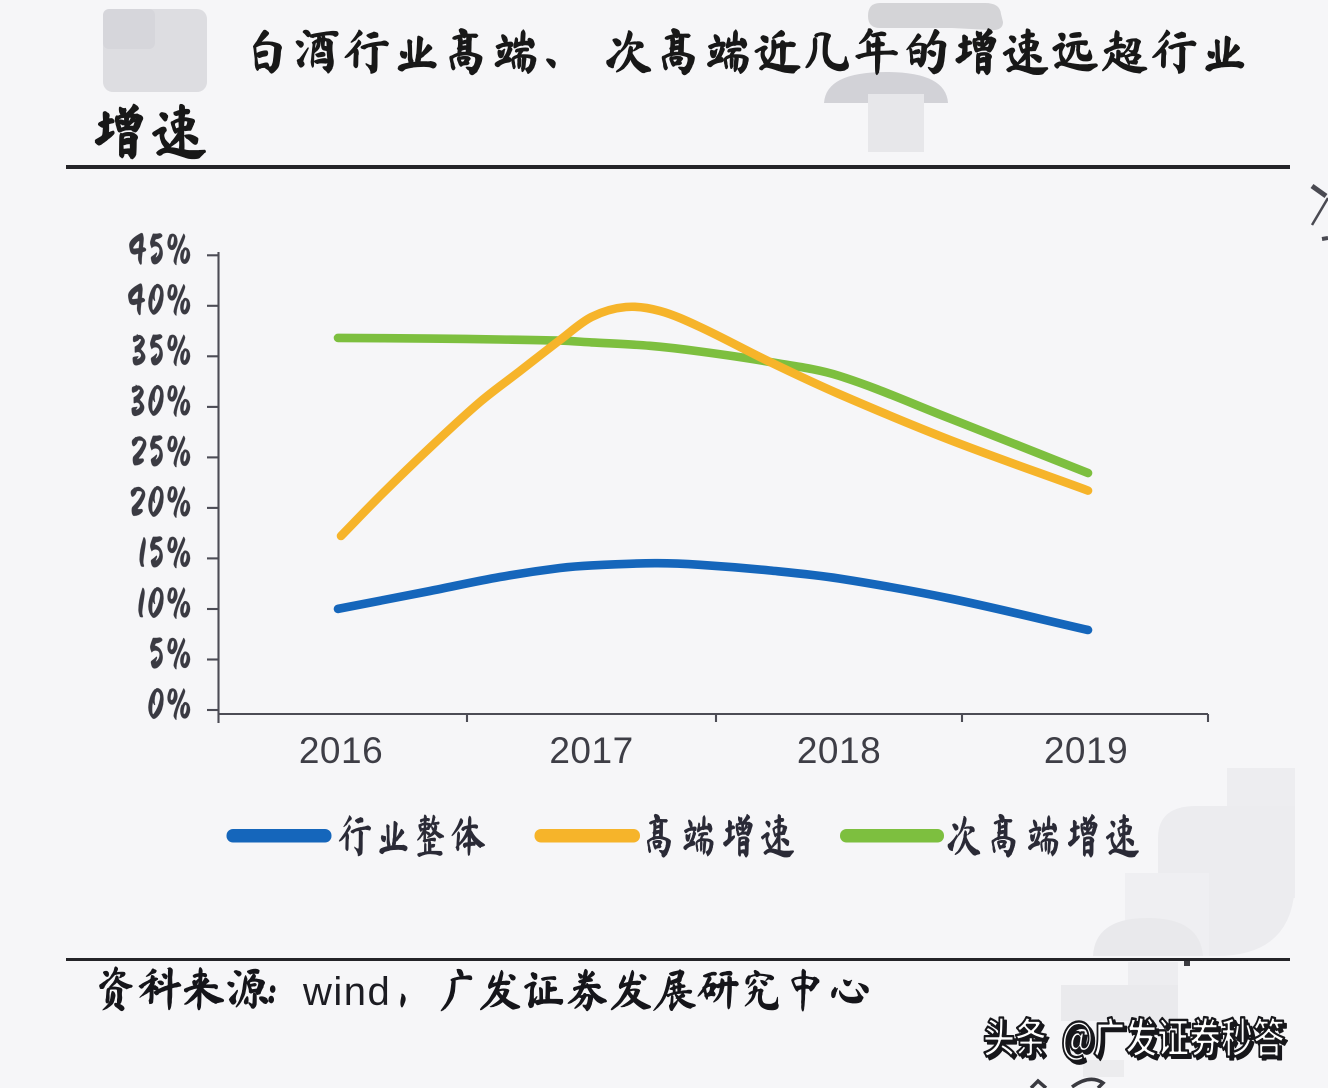  Describe the element at coordinates (346, 992) in the screenshot. I see `svg-text: wind` at that location.